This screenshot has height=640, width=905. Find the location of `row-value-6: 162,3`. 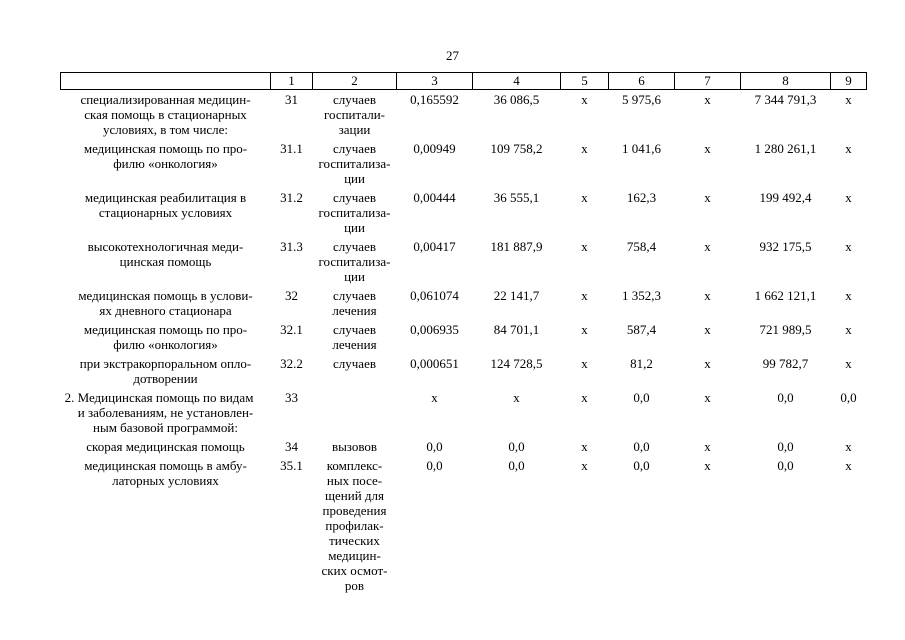

row-value-6: 162,3 is located at coordinates (641, 197).